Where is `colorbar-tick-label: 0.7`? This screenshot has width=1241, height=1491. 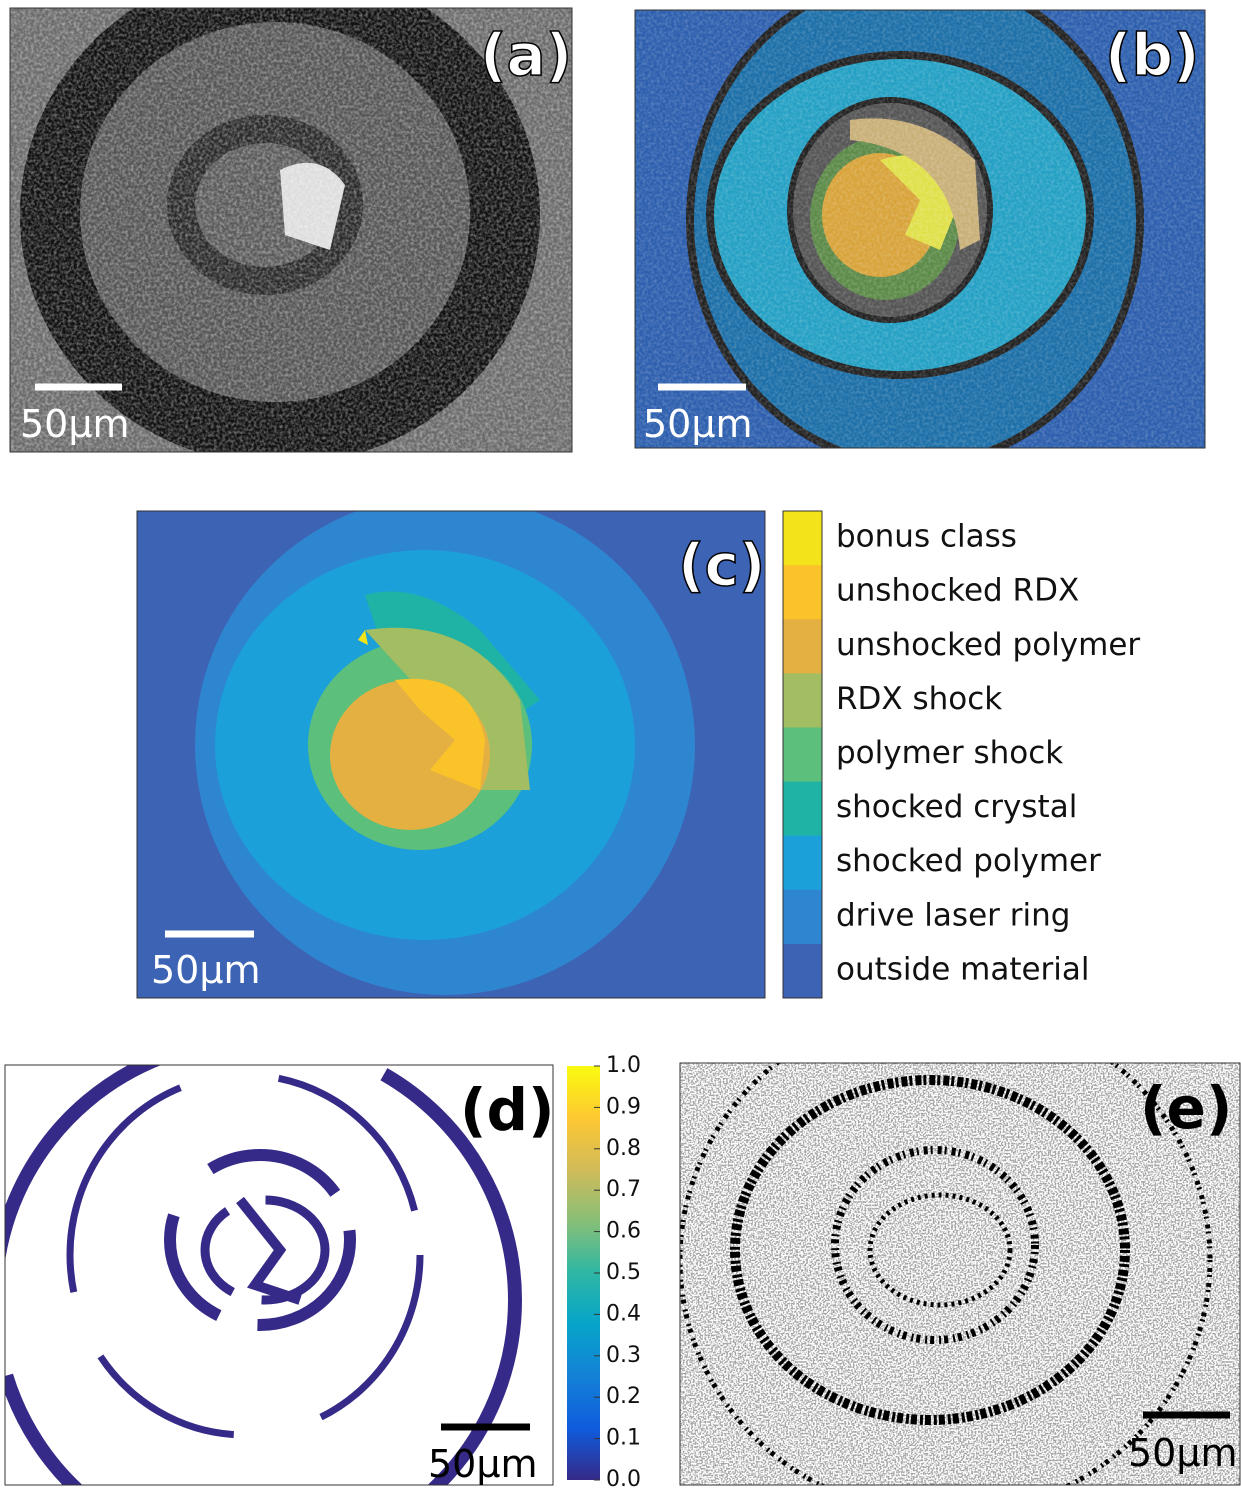
colorbar-tick-label: 0.7 is located at coordinates (623, 1189).